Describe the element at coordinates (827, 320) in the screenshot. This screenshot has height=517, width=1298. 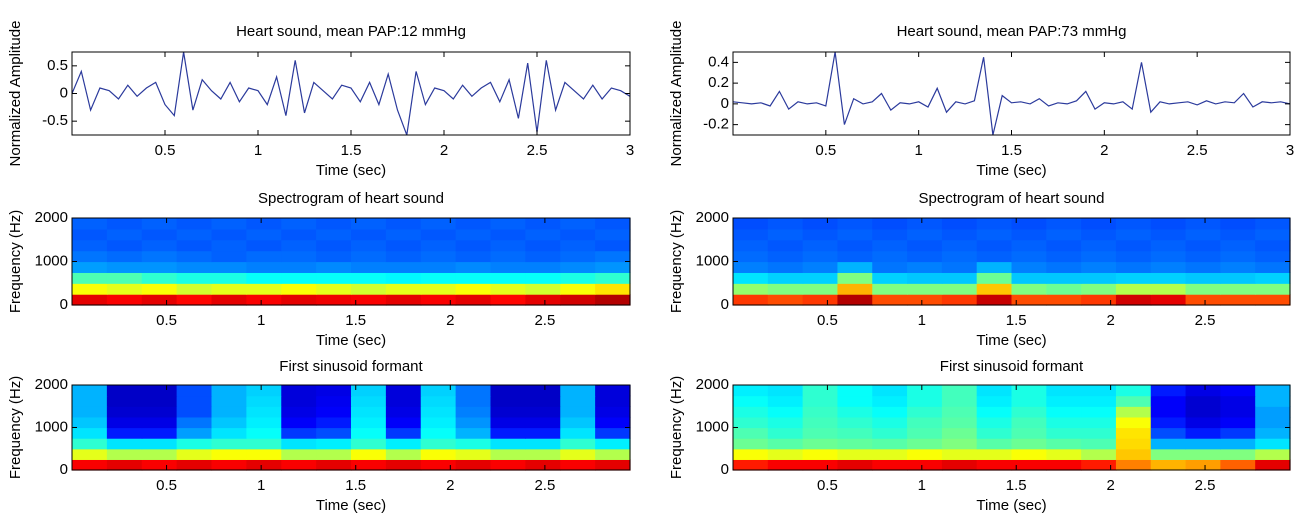
I see `x-tick-label: 0.5` at that location.